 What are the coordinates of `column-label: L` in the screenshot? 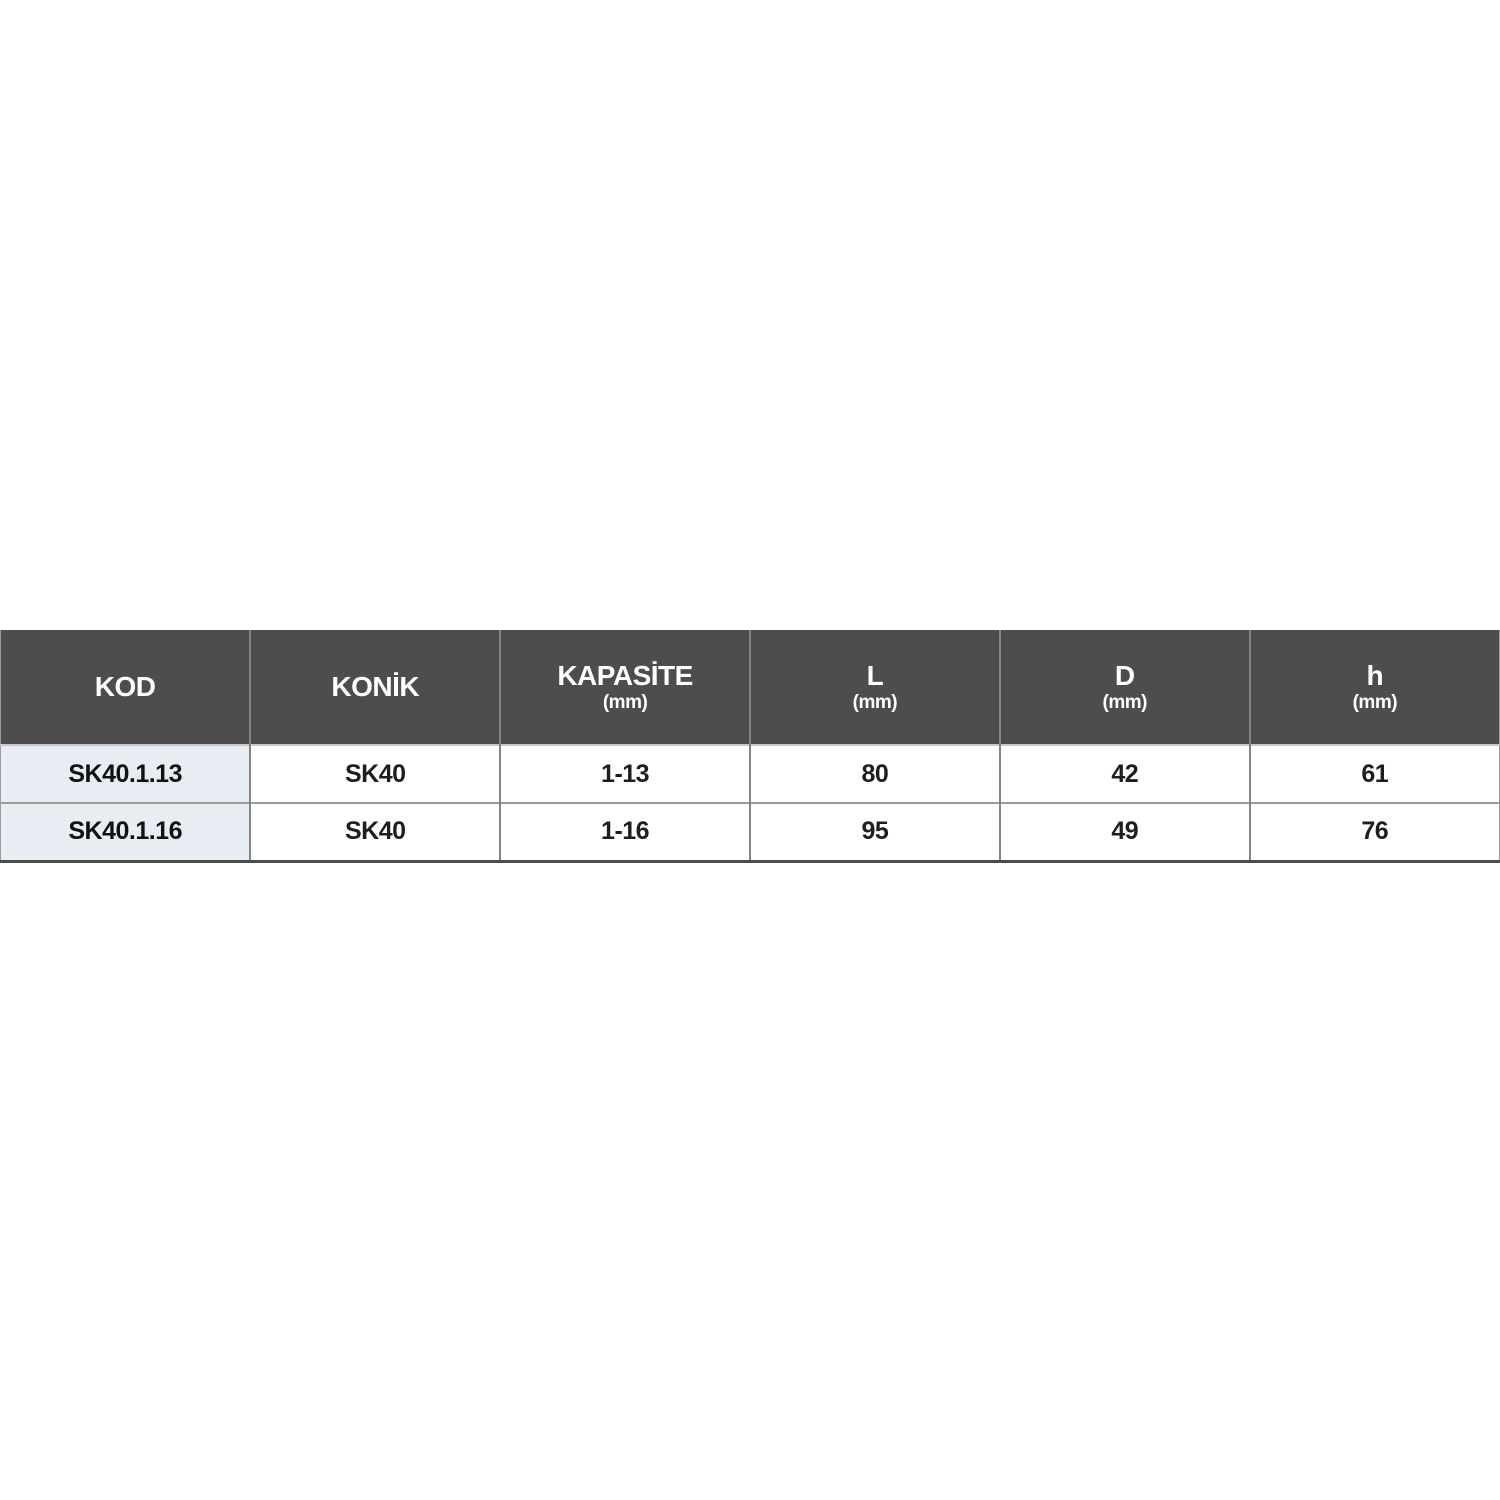 It's located at (875, 675).